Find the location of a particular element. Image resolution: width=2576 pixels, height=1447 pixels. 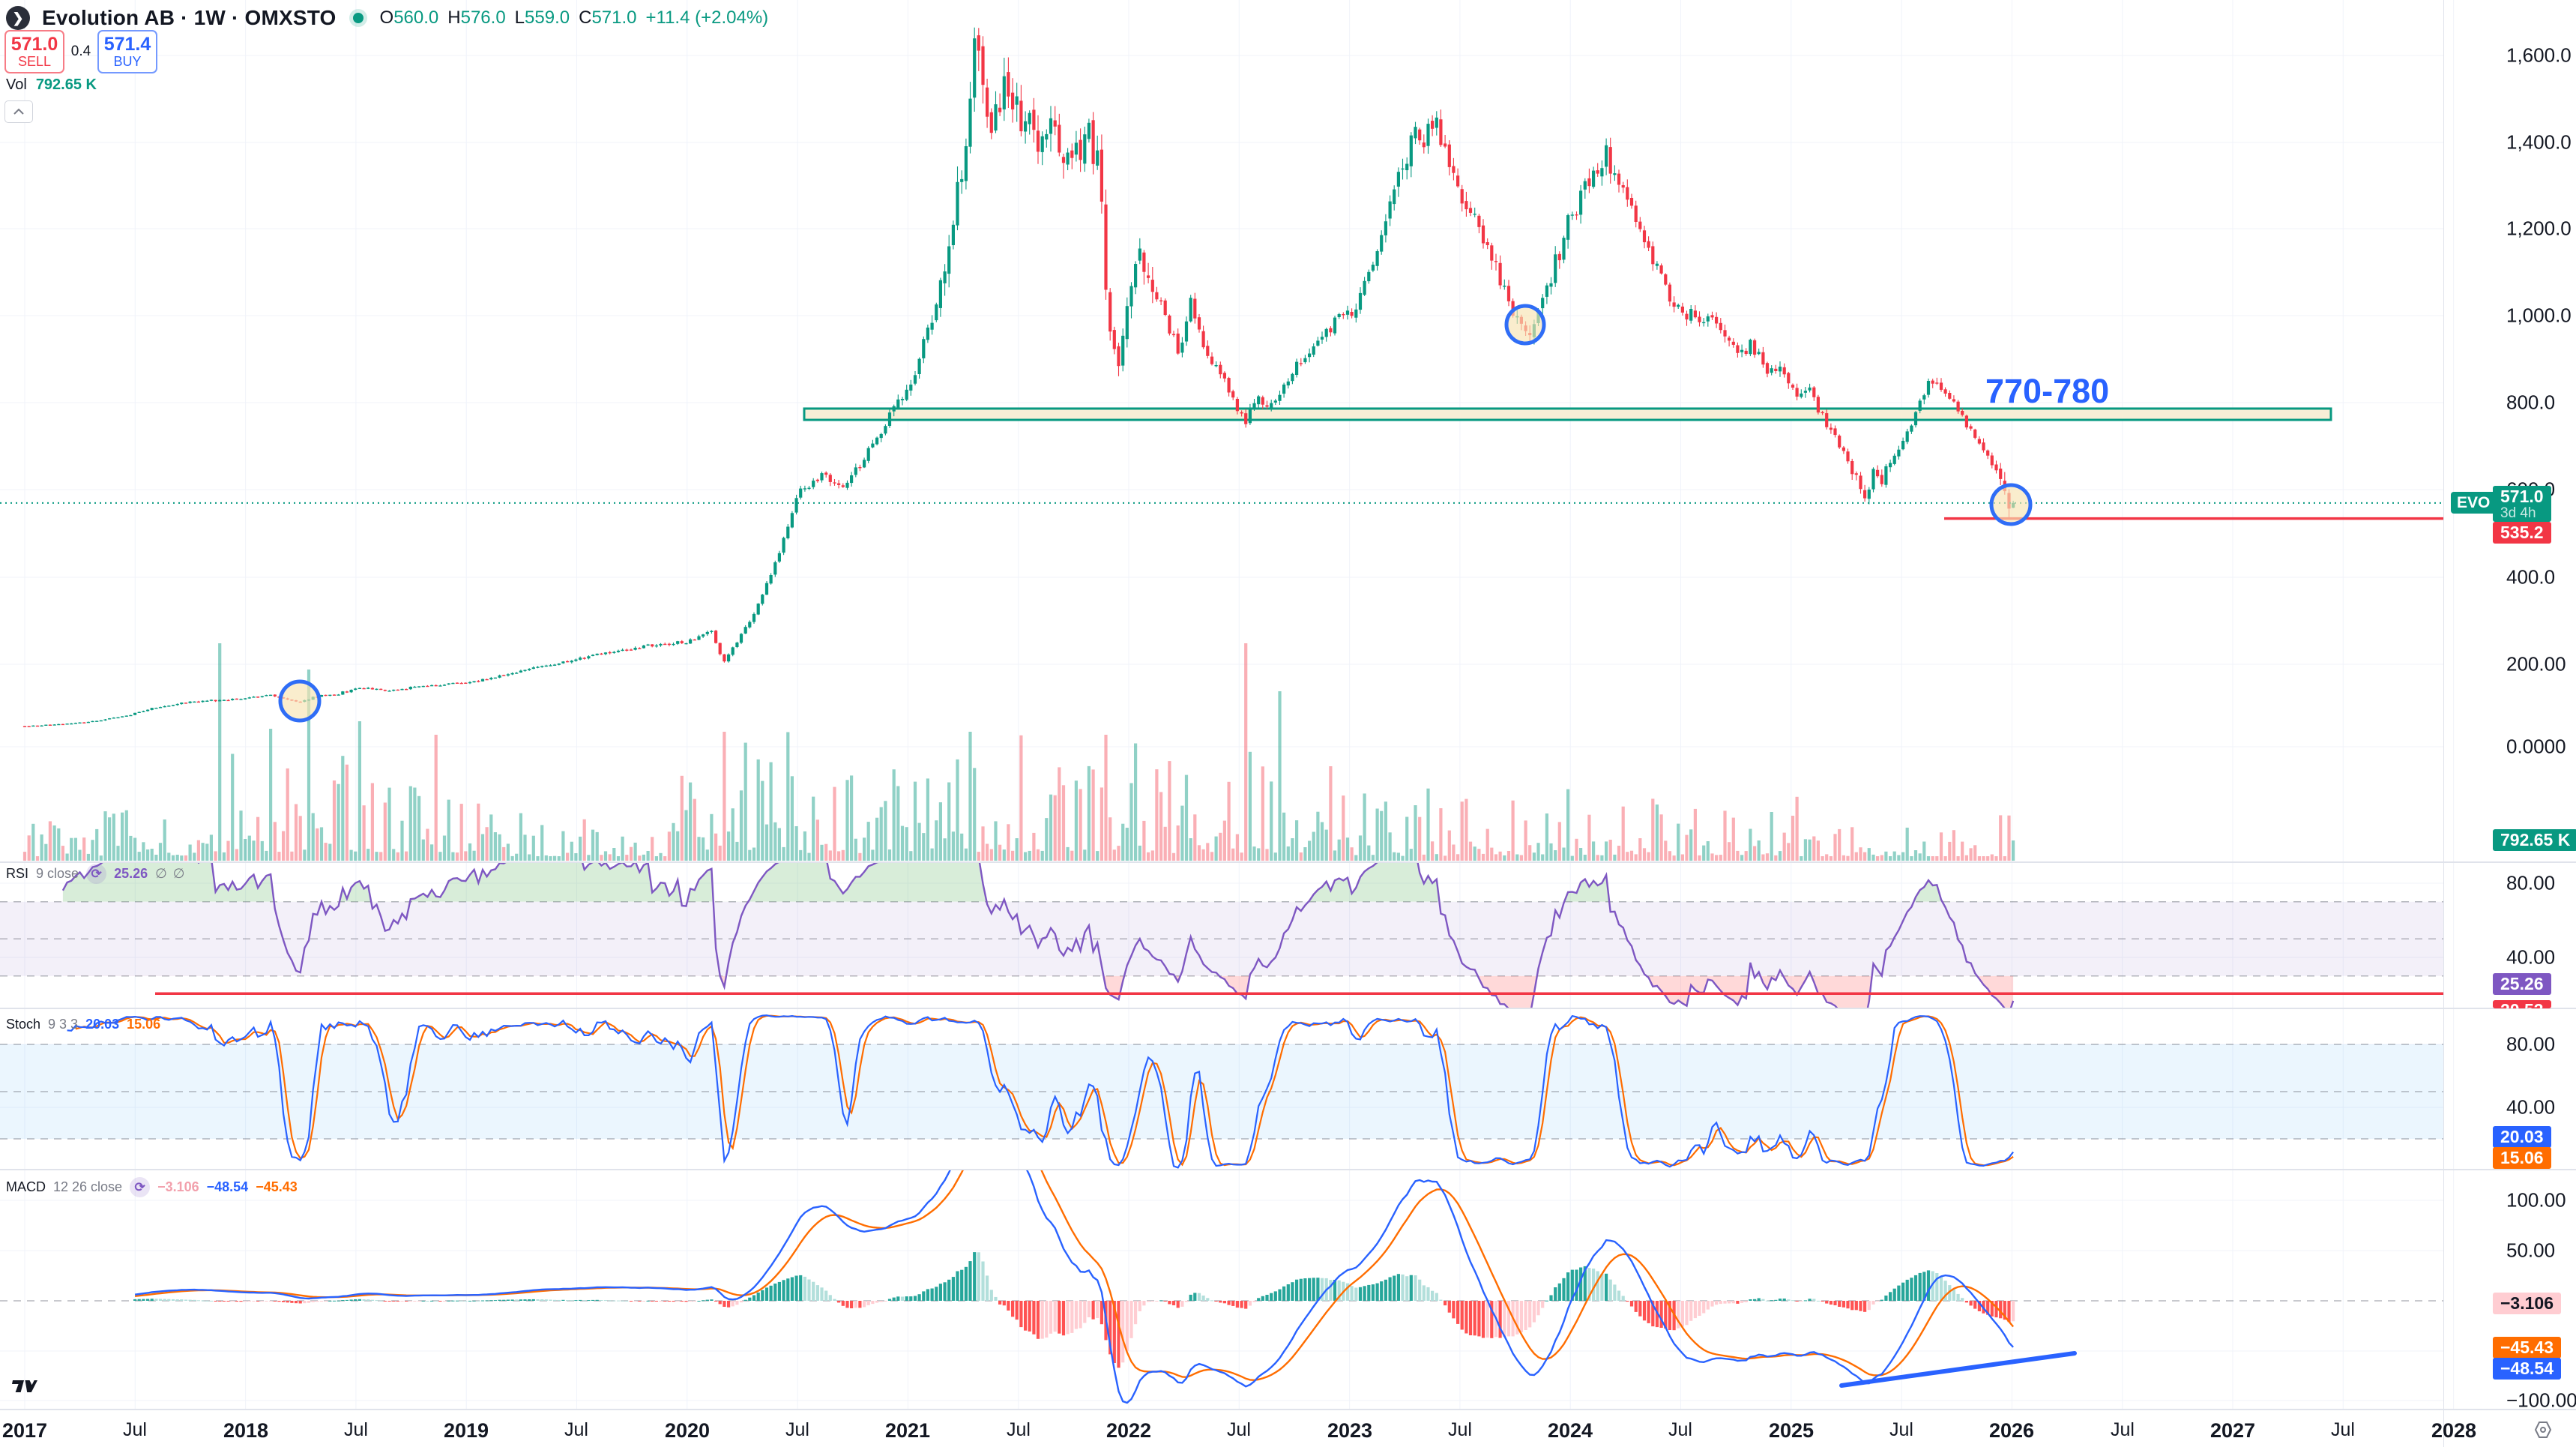

stoch-params: 9 3 3 is located at coordinates (64, 1024).